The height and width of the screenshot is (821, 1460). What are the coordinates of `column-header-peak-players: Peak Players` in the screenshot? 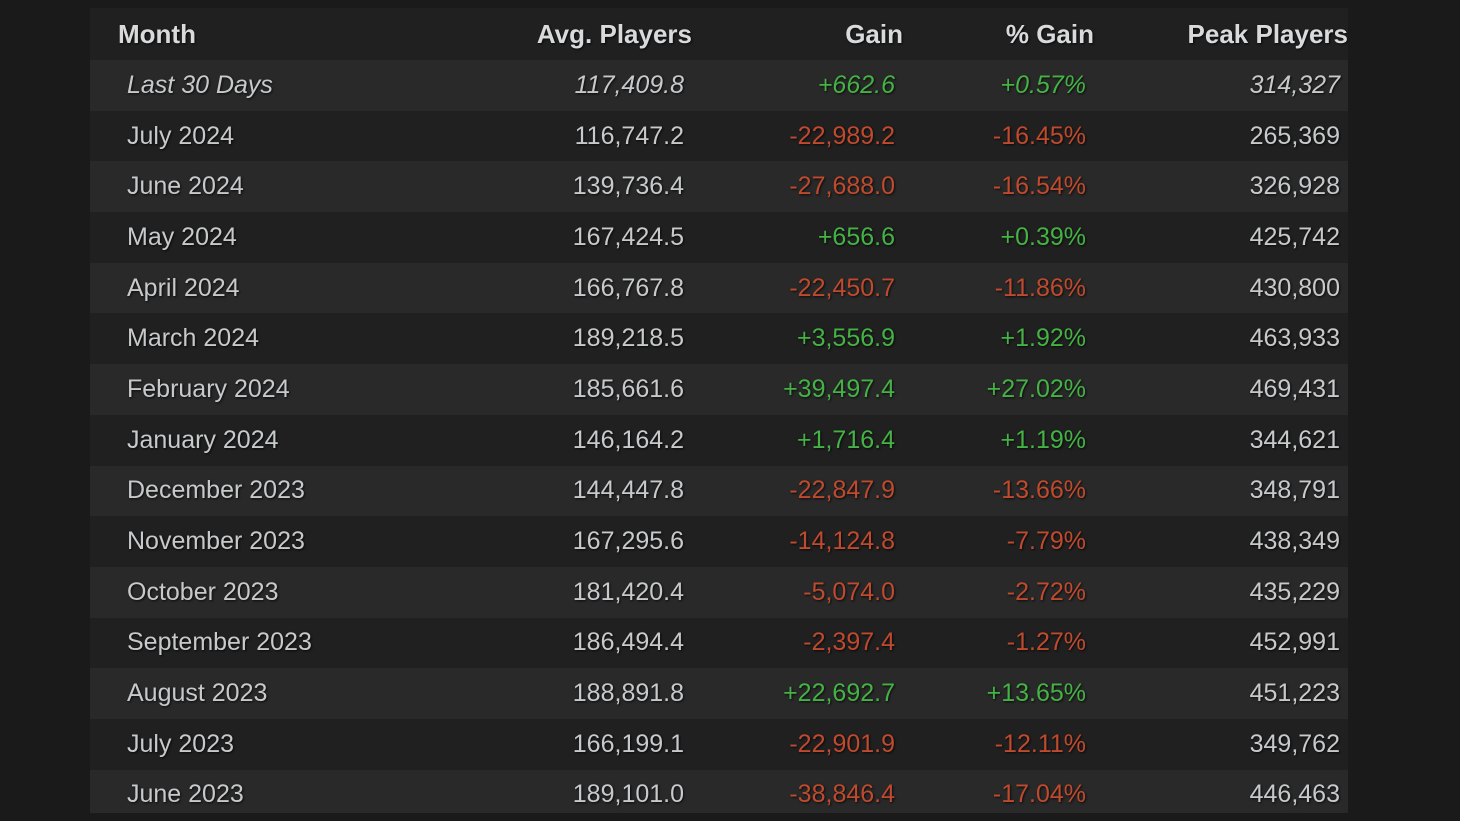 It's located at (1267, 33).